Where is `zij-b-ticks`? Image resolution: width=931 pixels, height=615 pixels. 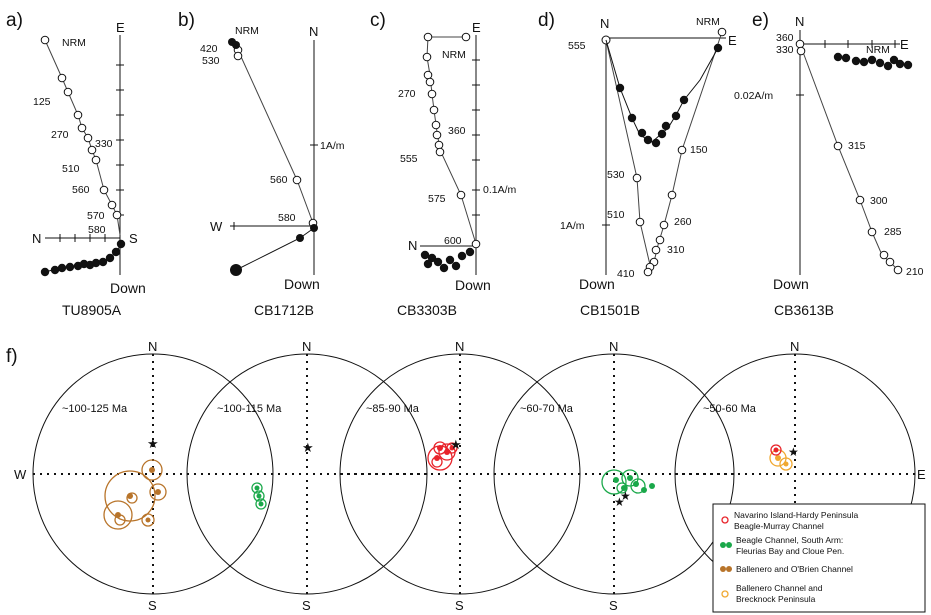
zij-b-ticks is located at coordinates (275, 187).